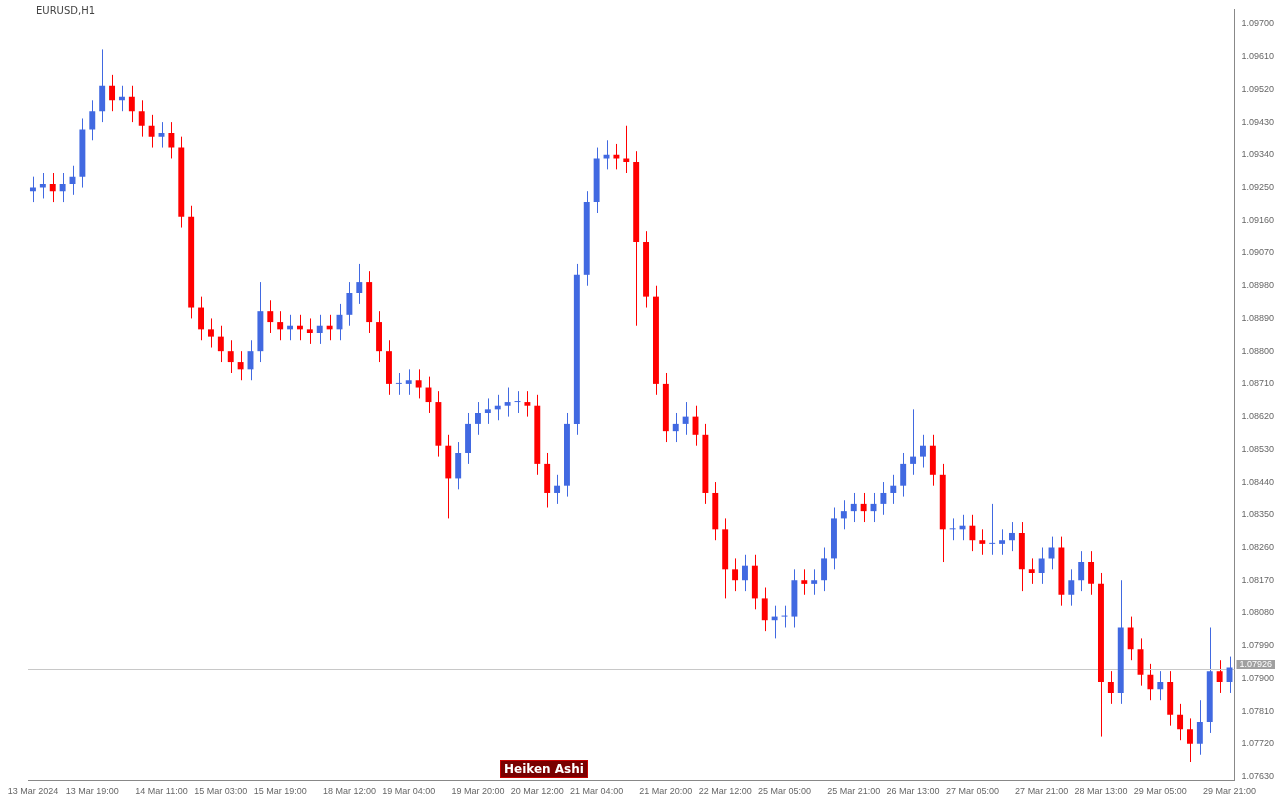  Describe the element at coordinates (409, 791) in the screenshot. I see `x-tick-label: 19 Mar 04:00` at that location.